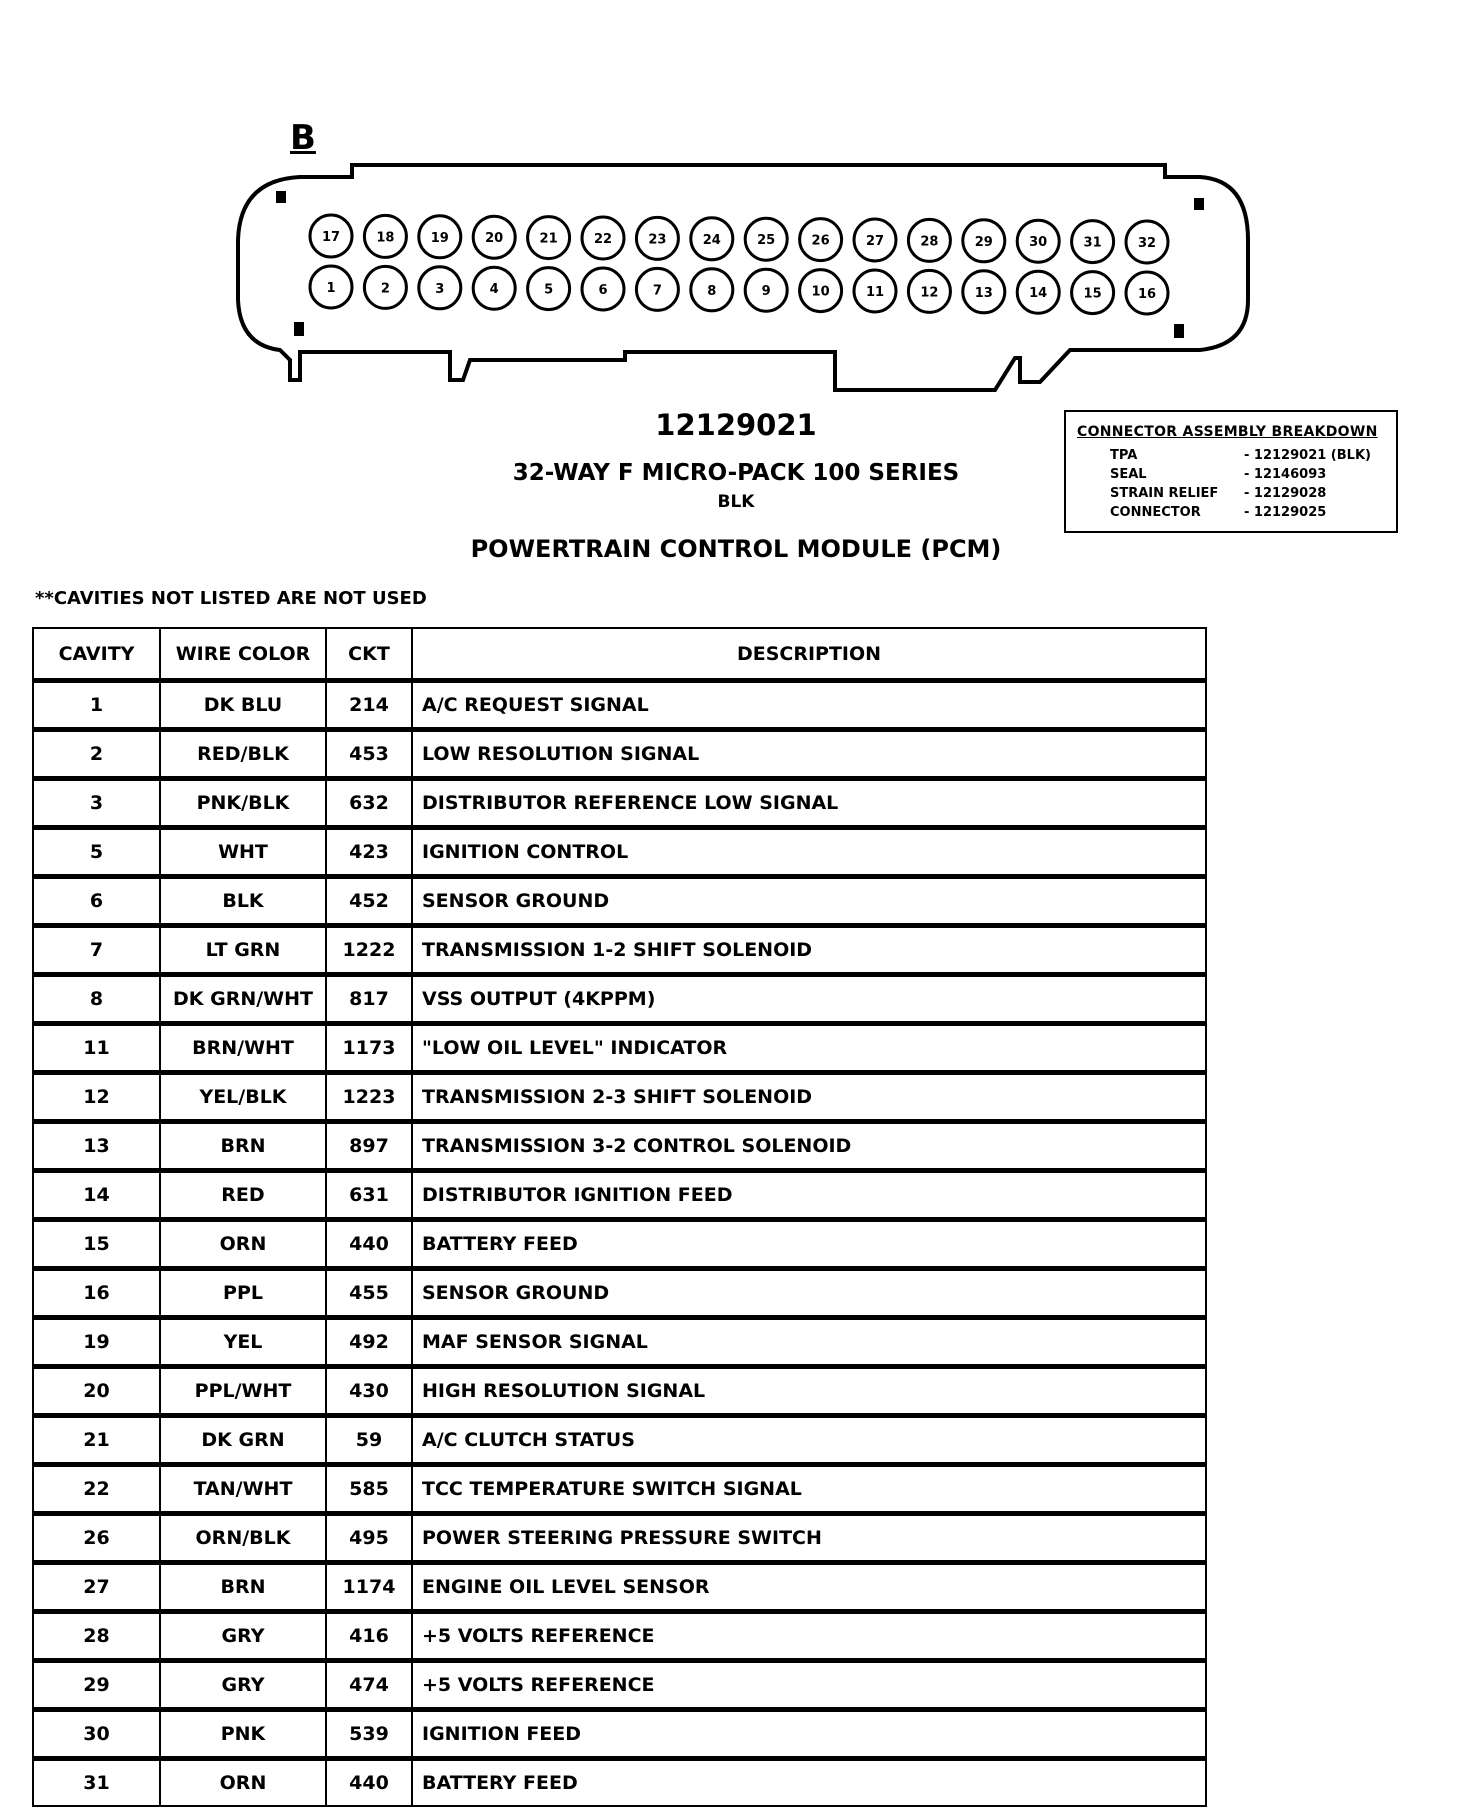 The width and height of the screenshot is (1472, 1807). Describe the element at coordinates (809, 1586) in the screenshot. I see `cell-description: ENGINE OIL LEVEL SENSOR` at that location.